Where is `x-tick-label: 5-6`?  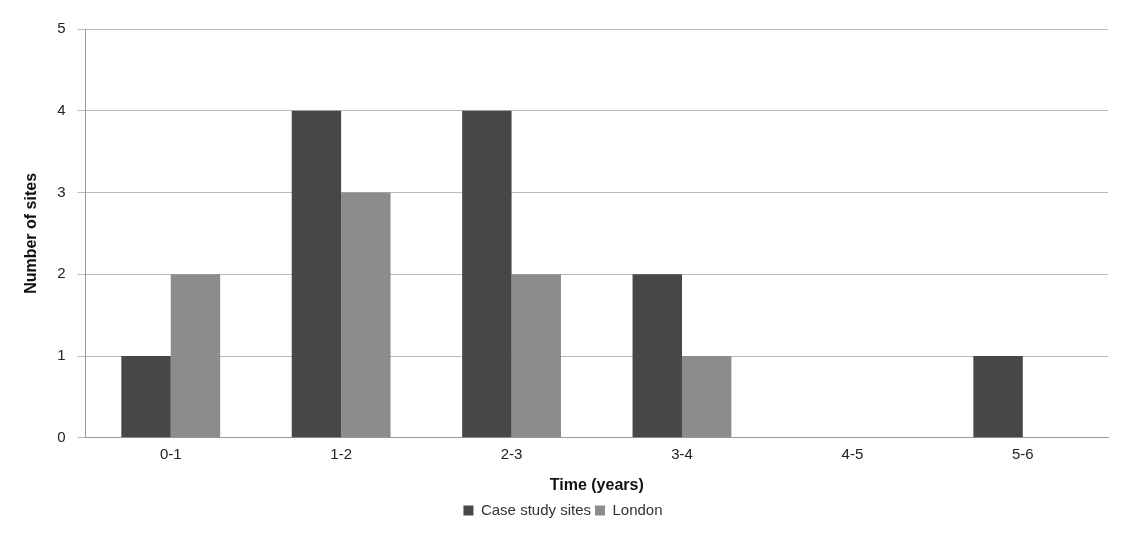
x-tick-label: 5-6 is located at coordinates (1022, 453).